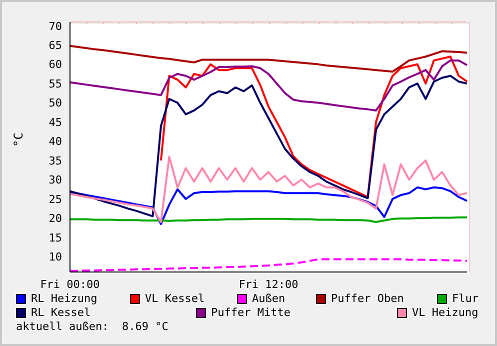 The width and height of the screenshot is (497, 346). What do you see at coordinates (55, 199) in the screenshot?
I see `y-tick-label: 25` at bounding box center [55, 199].